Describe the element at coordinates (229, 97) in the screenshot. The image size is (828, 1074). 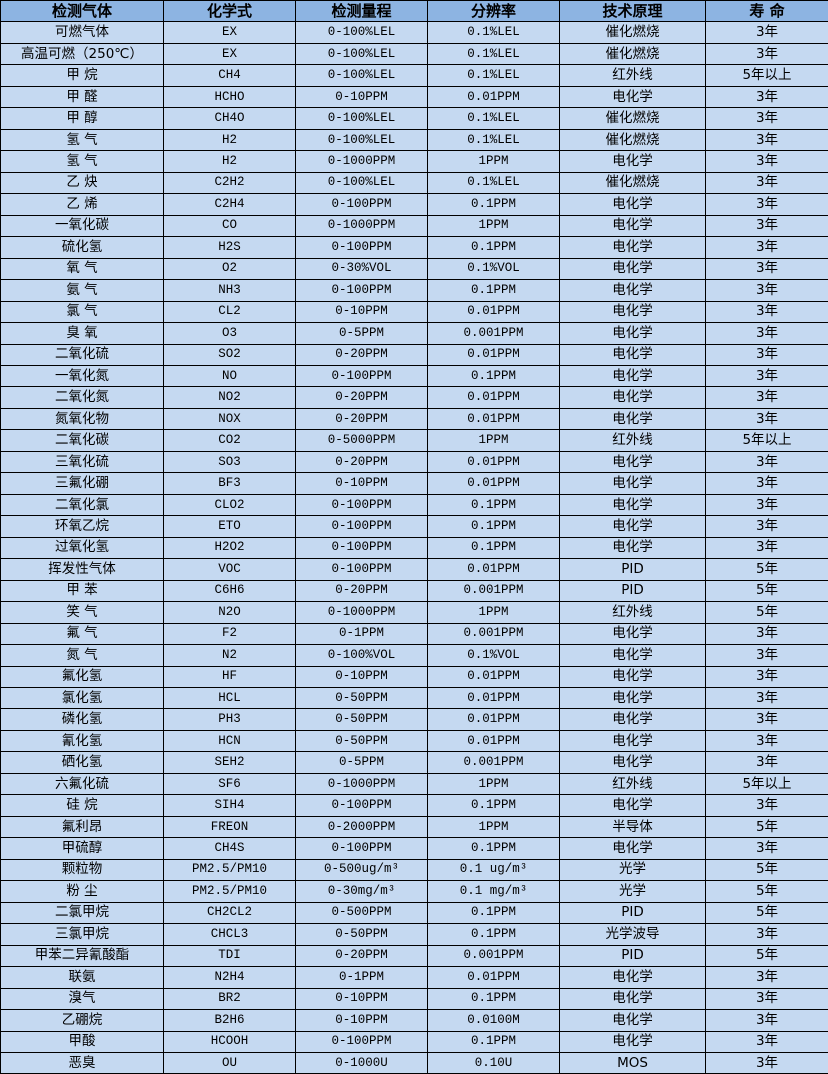
I see `formula-cell: HCHO` at that location.